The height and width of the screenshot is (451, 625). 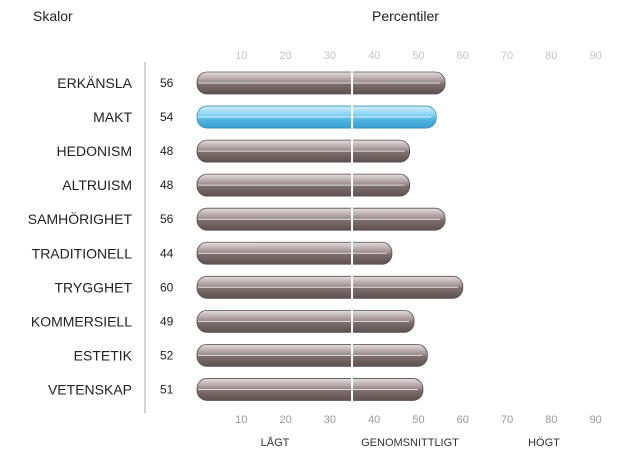 What do you see at coordinates (167, 321) in the screenshot?
I see `value-label: 49` at bounding box center [167, 321].